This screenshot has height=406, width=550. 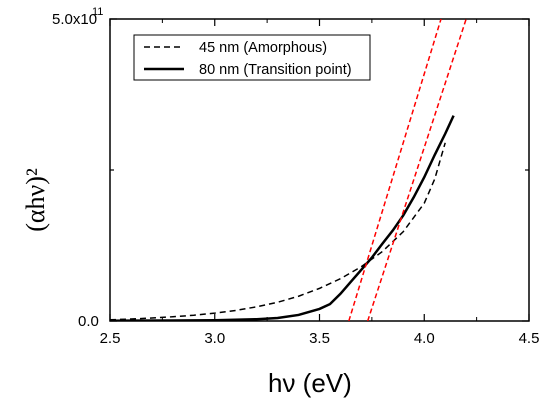 I want to click on x-tick-label-1: 3.0, so click(x=214, y=338).